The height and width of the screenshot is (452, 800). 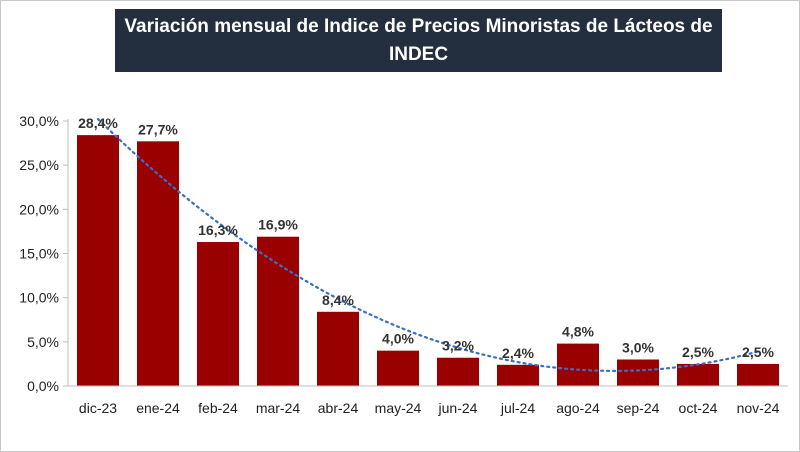 What do you see at coordinates (278, 408) in the screenshot?
I see `x-tick-label: mar-24` at bounding box center [278, 408].